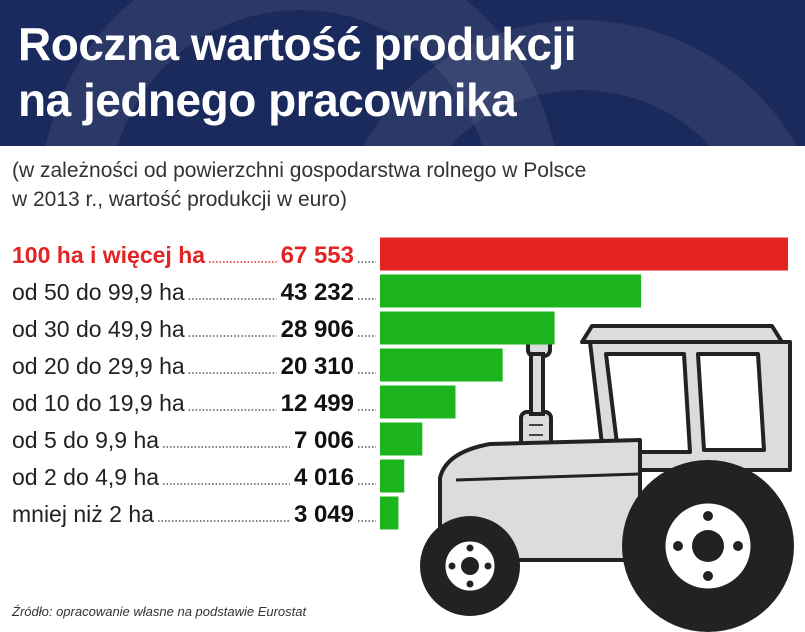 This screenshot has width=805, height=632. What do you see at coordinates (317, 292) in the screenshot?
I see `value-label: 43 232` at bounding box center [317, 292].